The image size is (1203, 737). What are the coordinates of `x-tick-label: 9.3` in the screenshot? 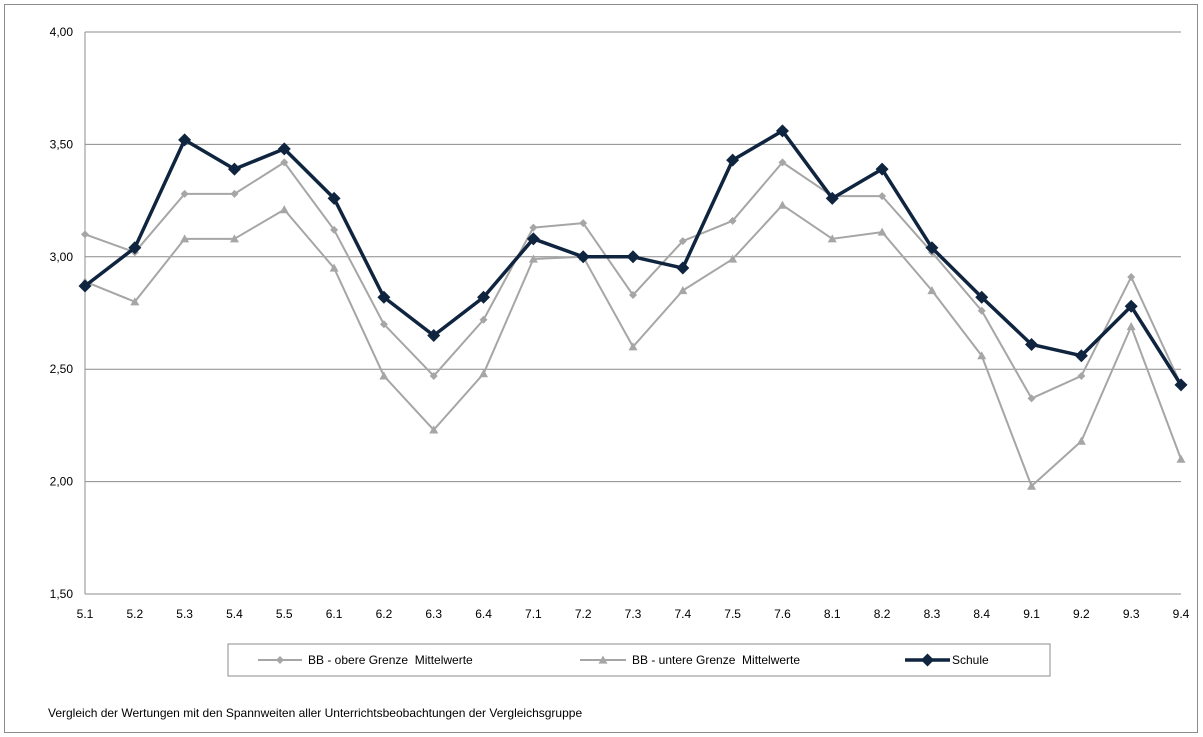 It's located at (1131, 614).